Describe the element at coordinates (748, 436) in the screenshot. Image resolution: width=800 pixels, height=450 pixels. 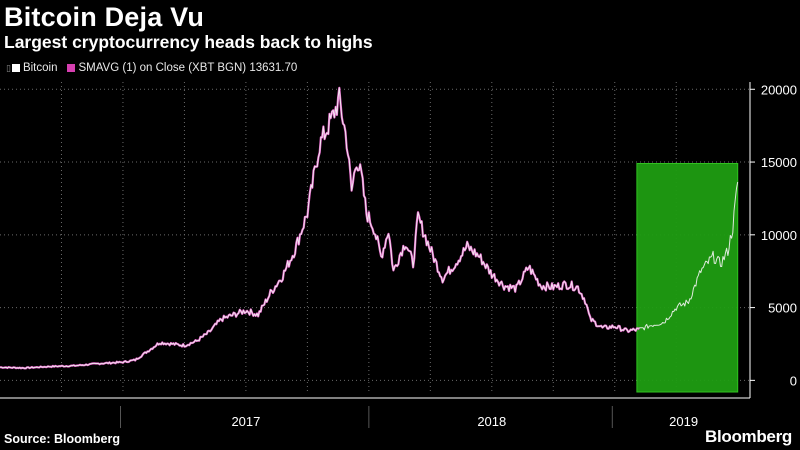
I see `brand-logo: Bloomberg` at that location.